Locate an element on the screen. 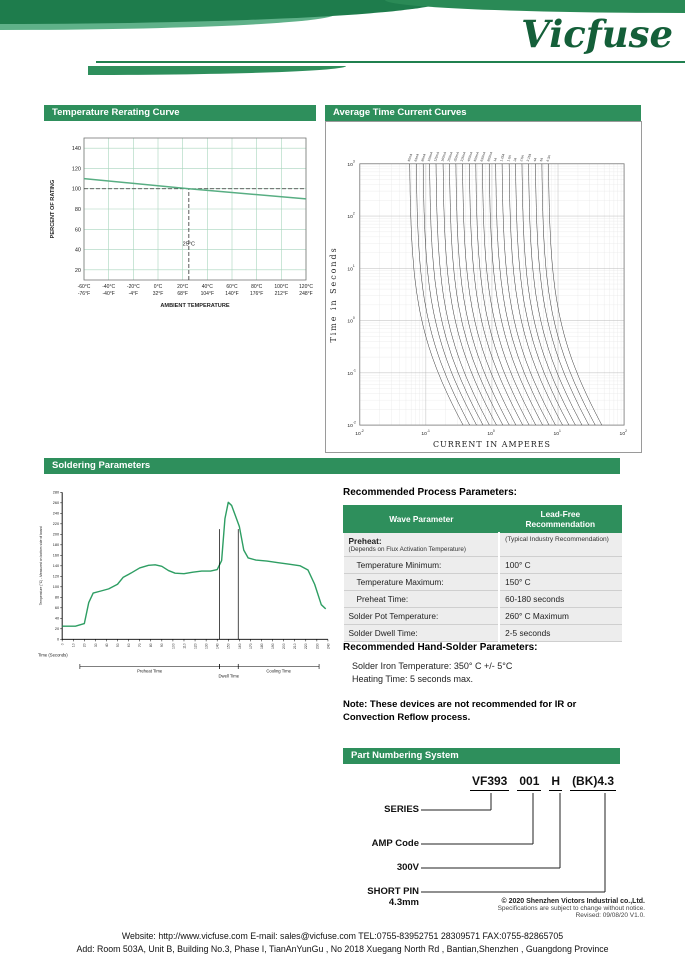  svg-text: 150 is located at coordinates (229, 646).